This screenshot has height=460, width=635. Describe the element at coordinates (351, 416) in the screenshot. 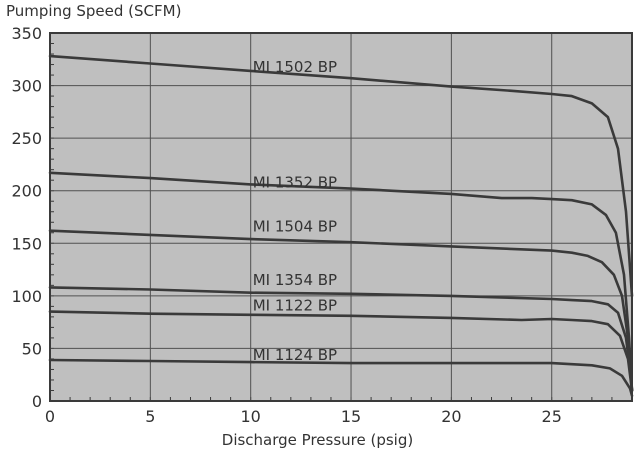

I see `x-tick-label: 15` at that location.